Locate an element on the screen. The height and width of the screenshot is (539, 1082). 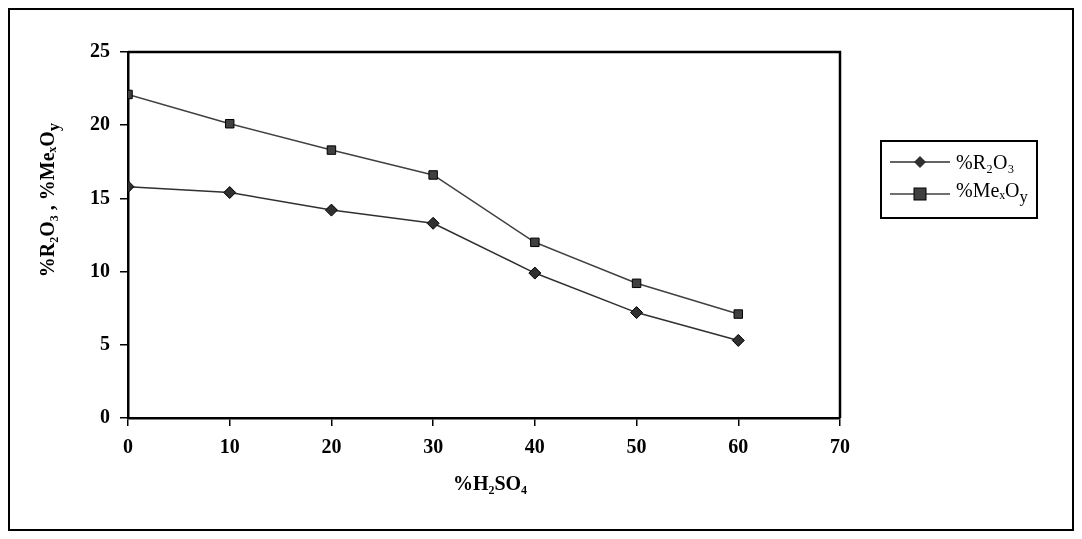
x-tick-label: 30 is located at coordinates (433, 446).